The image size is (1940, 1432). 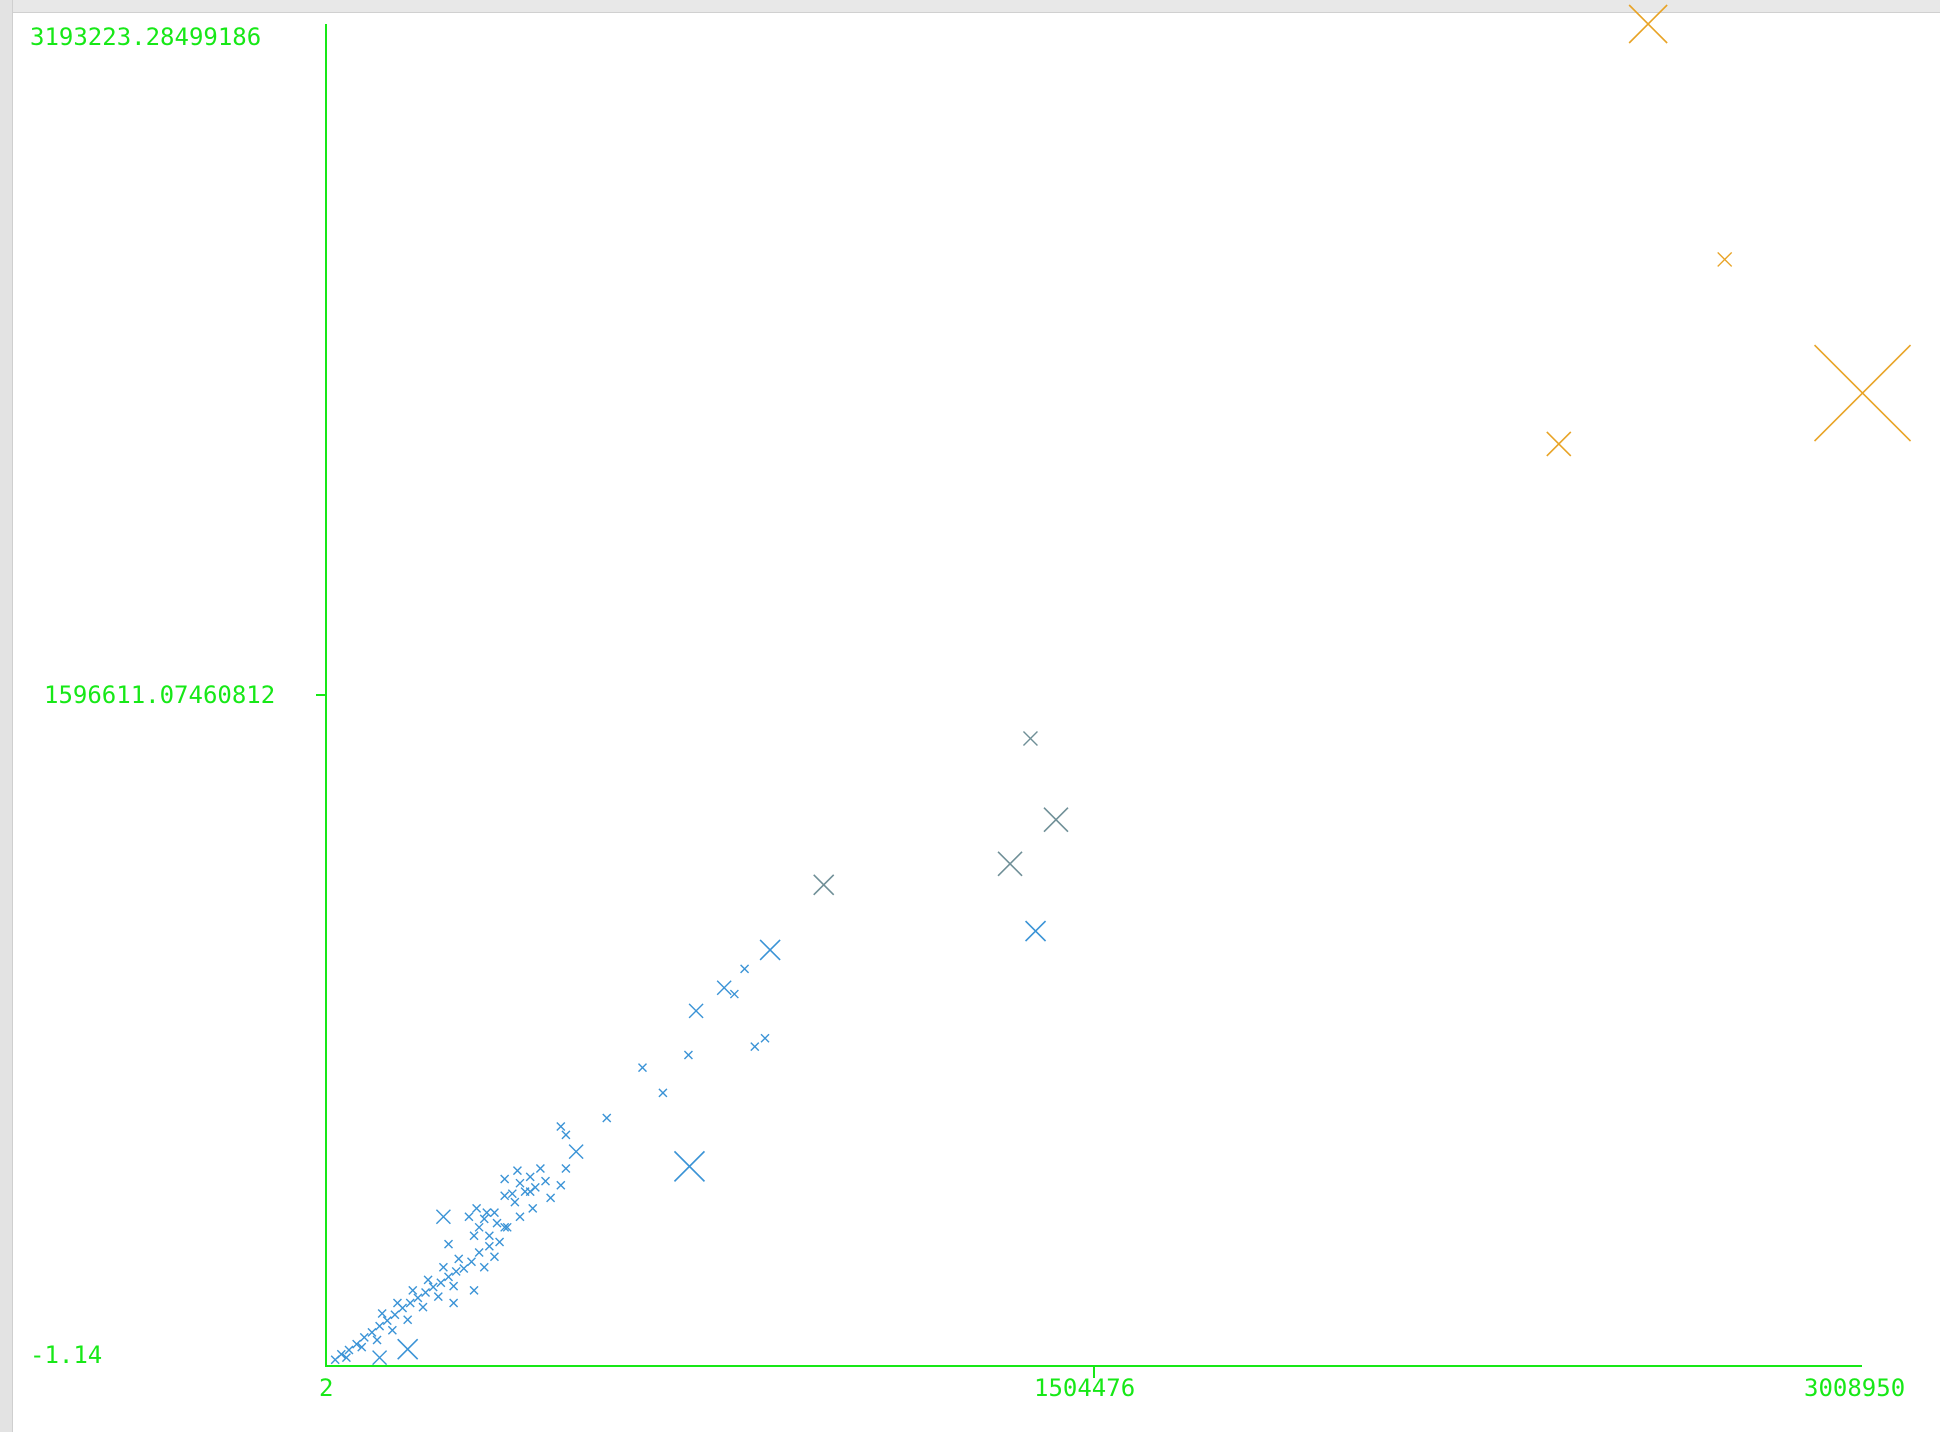 What do you see at coordinates (970, 6) in the screenshot?
I see `window-top-bar` at bounding box center [970, 6].